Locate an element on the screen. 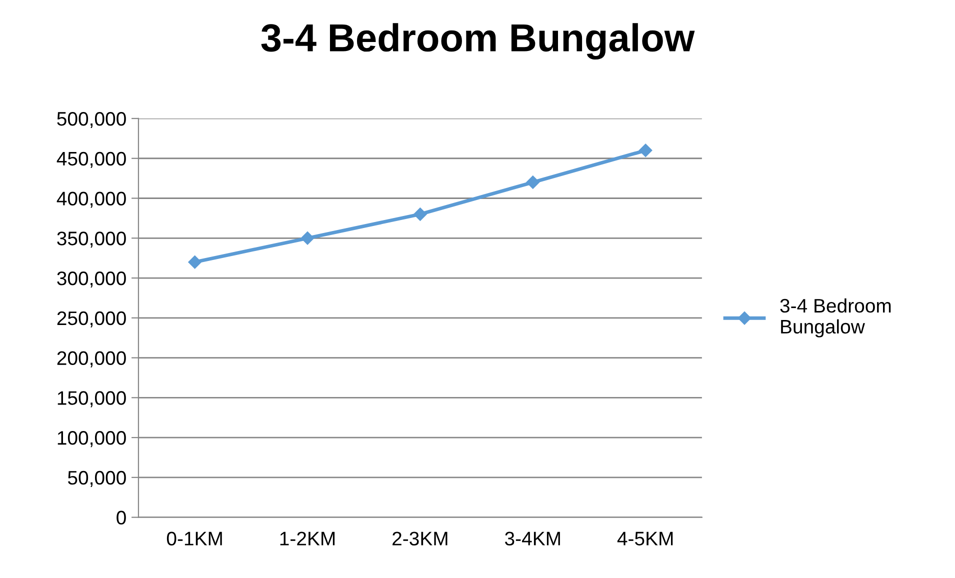 The height and width of the screenshot is (578, 955). y-tick-label: 150,000 is located at coordinates (92, 399).